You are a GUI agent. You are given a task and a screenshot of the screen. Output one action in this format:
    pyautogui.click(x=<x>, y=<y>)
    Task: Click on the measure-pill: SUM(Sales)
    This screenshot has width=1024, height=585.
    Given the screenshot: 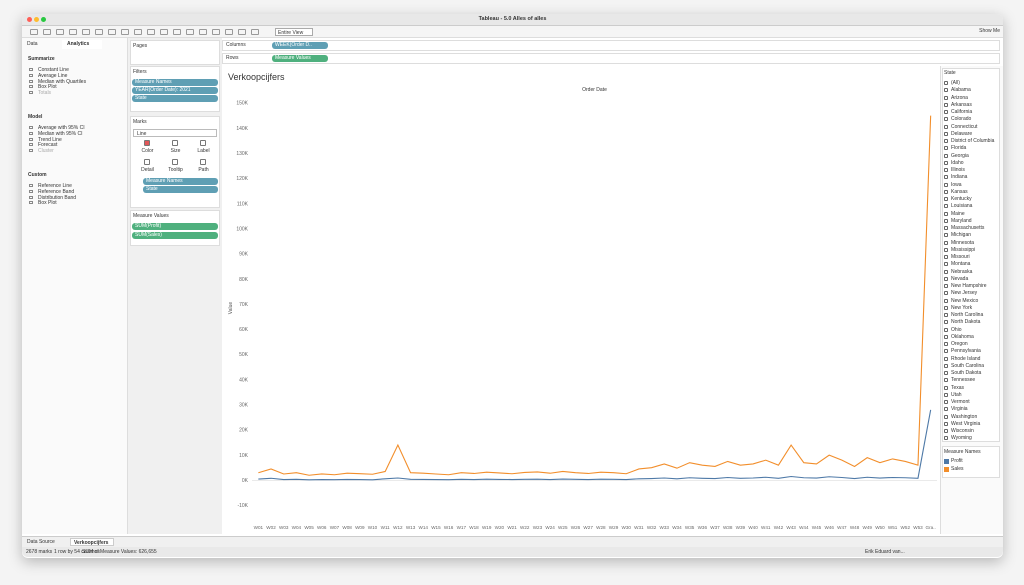 What is the action you would take?
    pyautogui.click(x=175, y=235)
    